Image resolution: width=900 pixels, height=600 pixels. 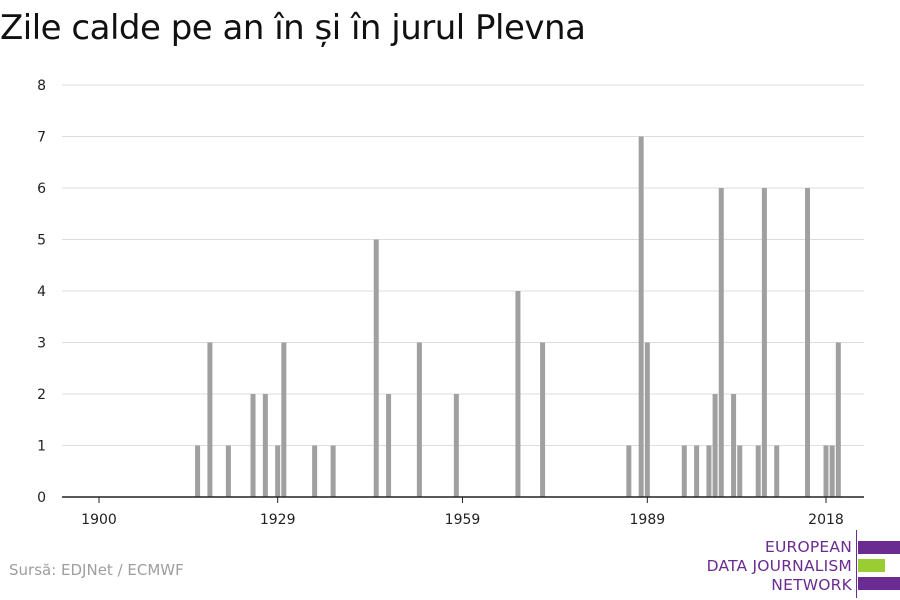 What do you see at coordinates (41, 241) in the screenshot?
I see `y-tick-label: 5` at bounding box center [41, 241].